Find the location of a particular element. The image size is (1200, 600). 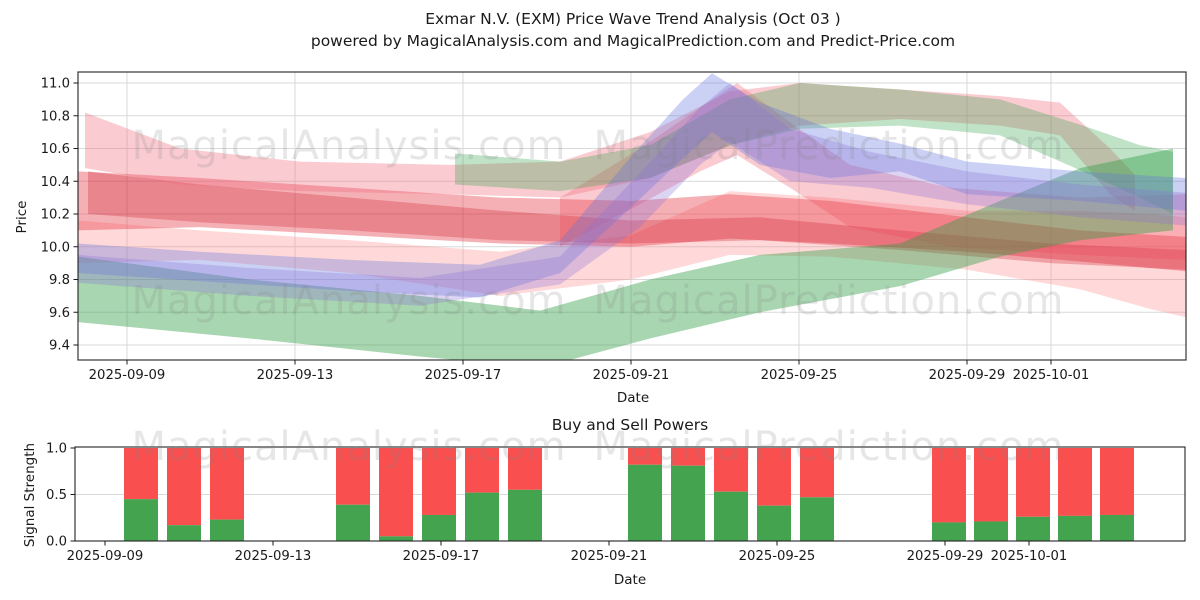

power-chart-title: Buy and Sell Powers is located at coordinates (630, 425).